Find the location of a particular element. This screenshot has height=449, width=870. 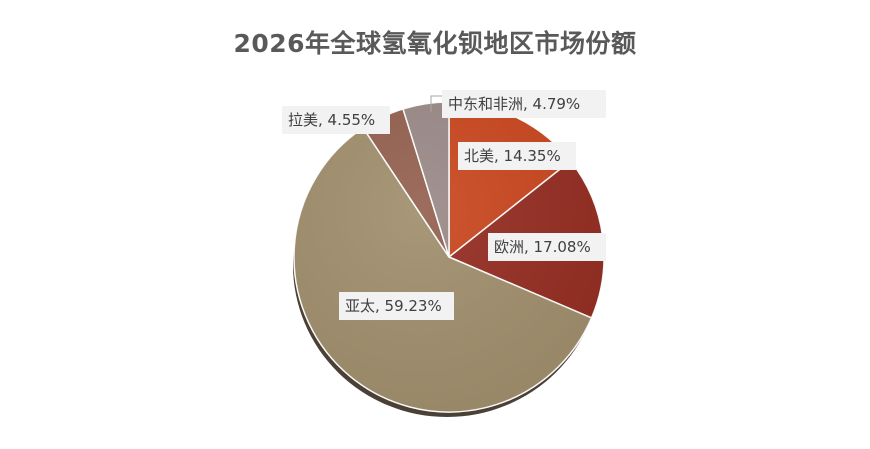

data-label-text-1: 欧洲, 17.08% is located at coordinates (542, 247).